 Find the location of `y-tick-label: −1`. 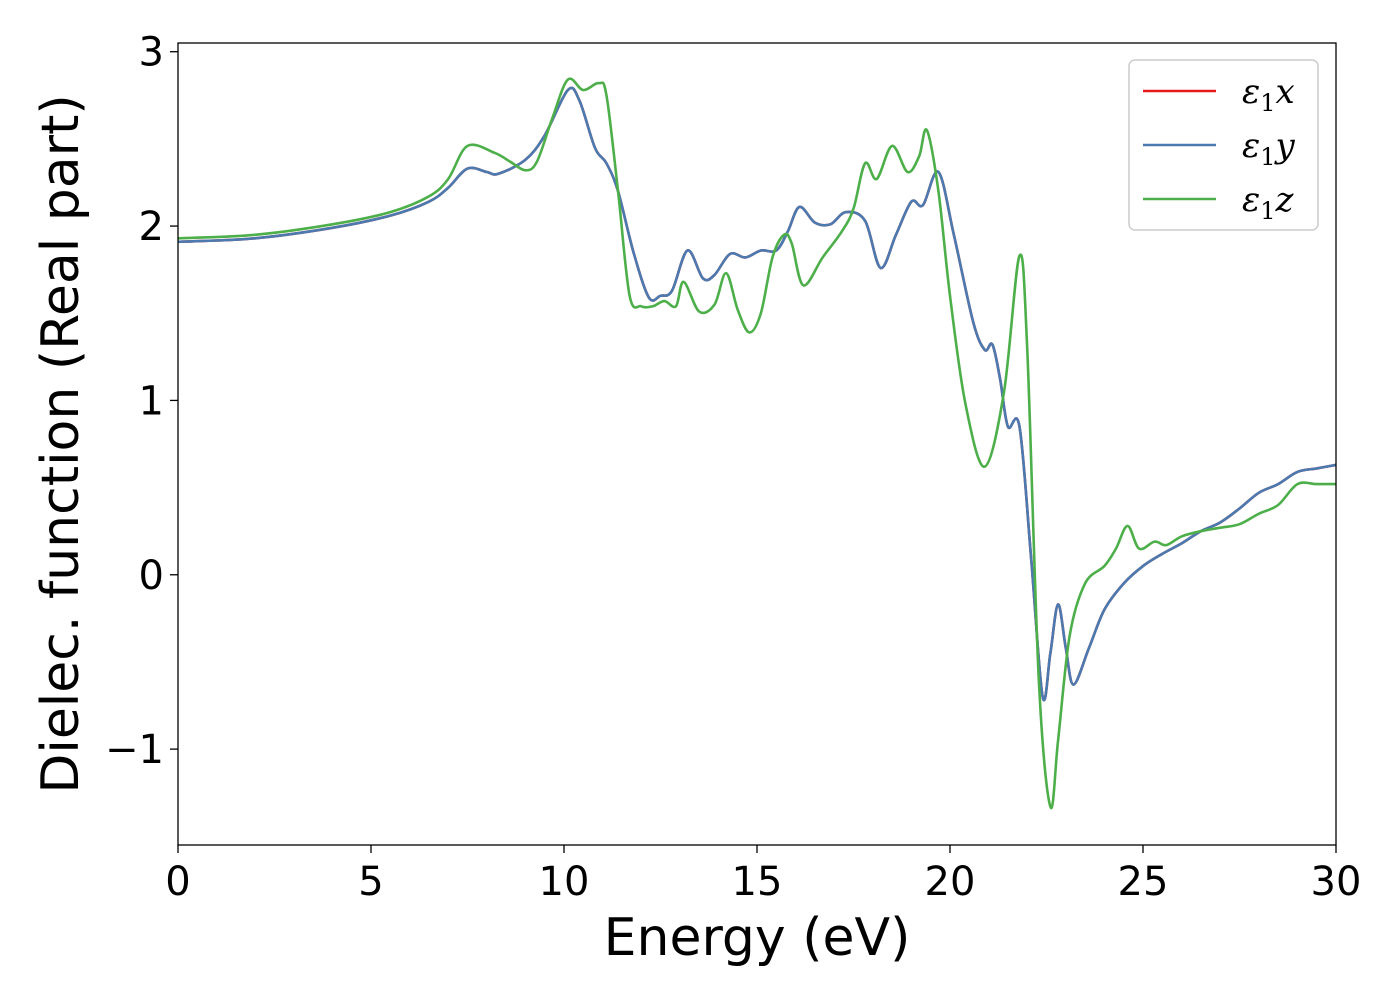

y-tick-label: −1 is located at coordinates (134, 750).